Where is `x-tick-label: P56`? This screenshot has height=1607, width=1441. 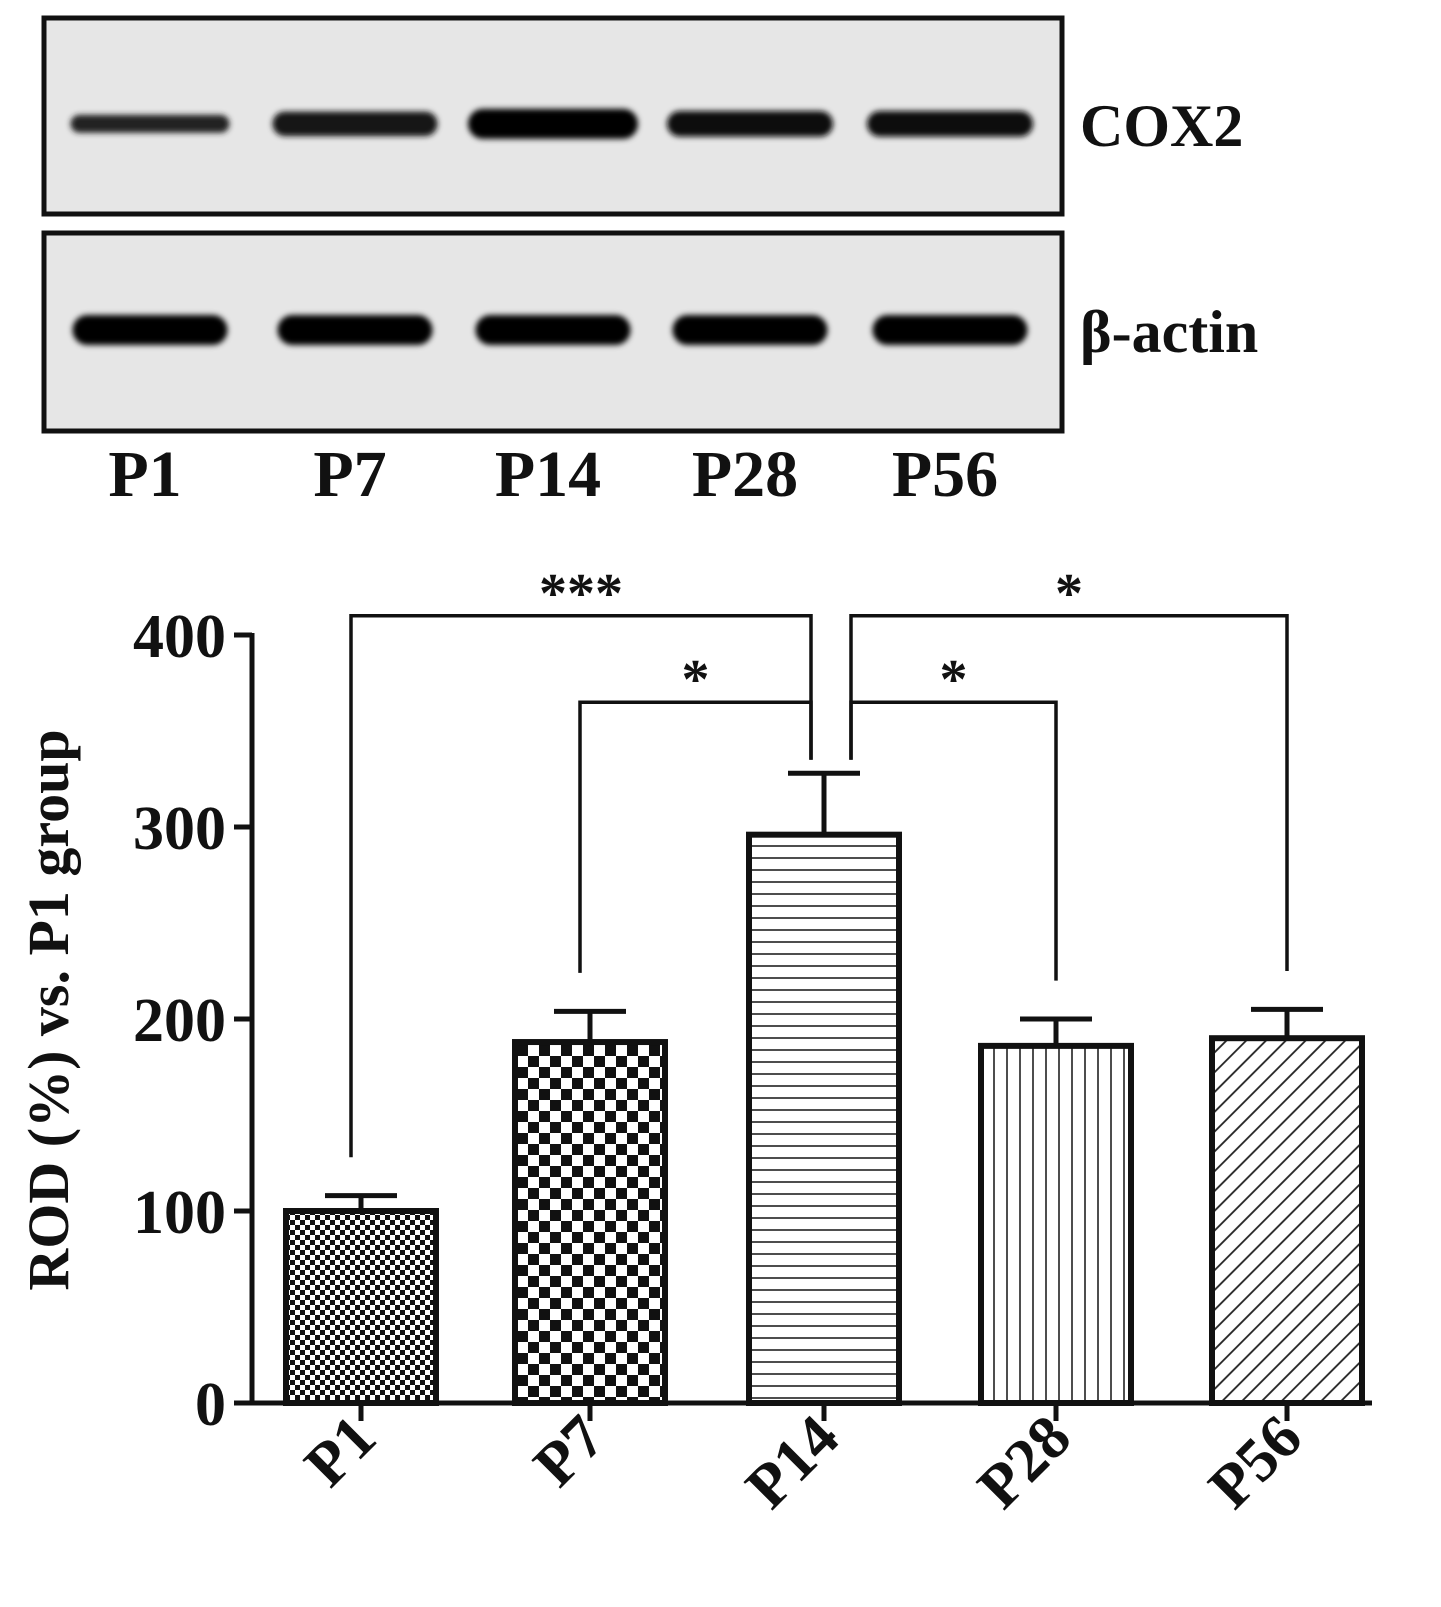
x-tick-label: P56 is located at coordinates (1255, 1462).